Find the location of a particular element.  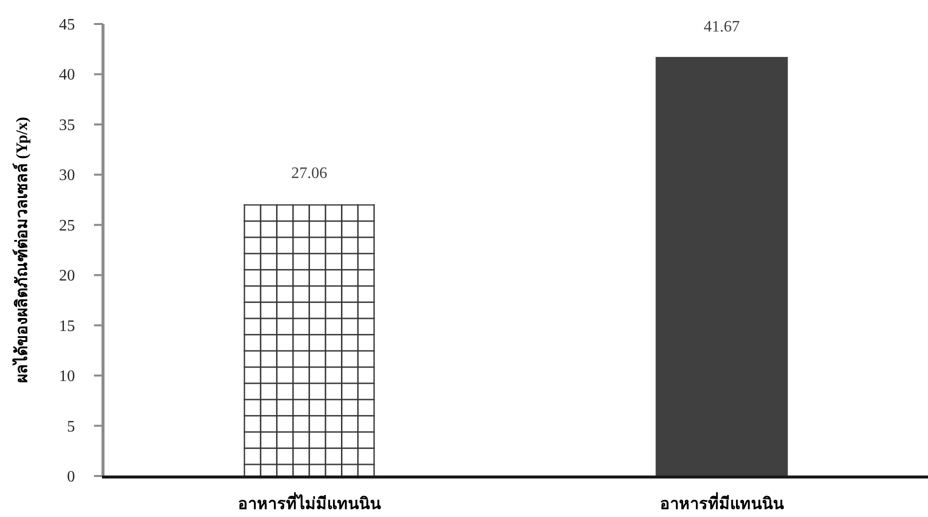

y-tick-label: 40 is located at coordinates (67, 75).